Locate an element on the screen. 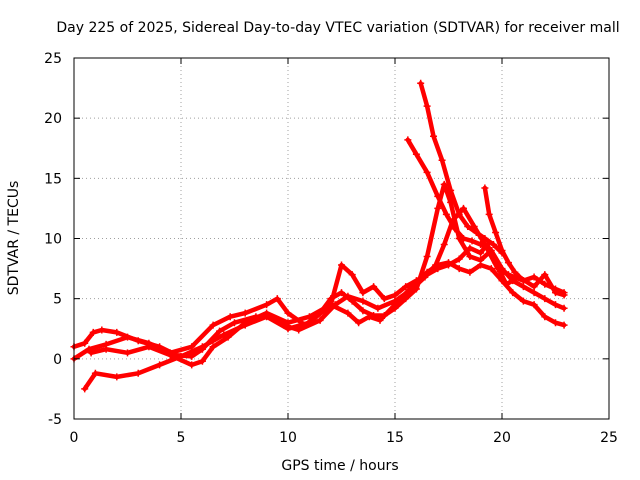  x-tick-label: 15 is located at coordinates (395, 438).